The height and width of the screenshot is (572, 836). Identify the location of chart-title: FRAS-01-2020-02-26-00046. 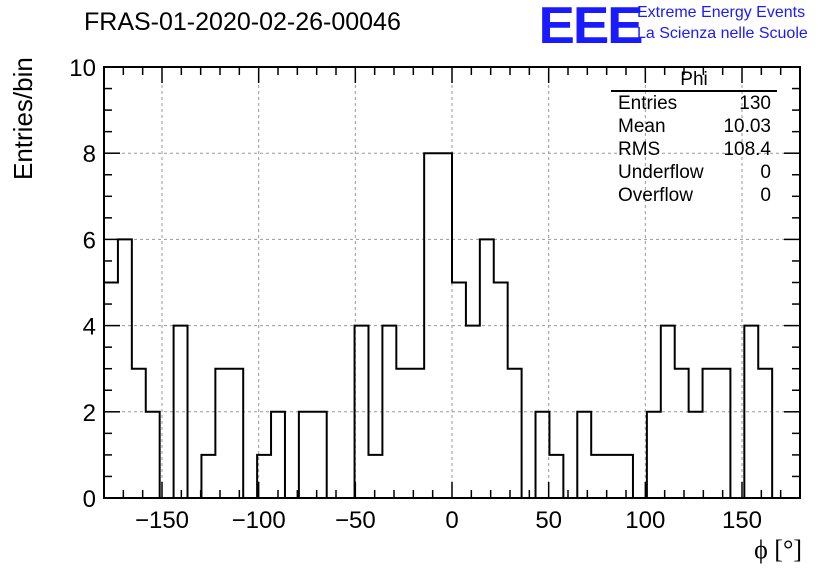
(242, 22).